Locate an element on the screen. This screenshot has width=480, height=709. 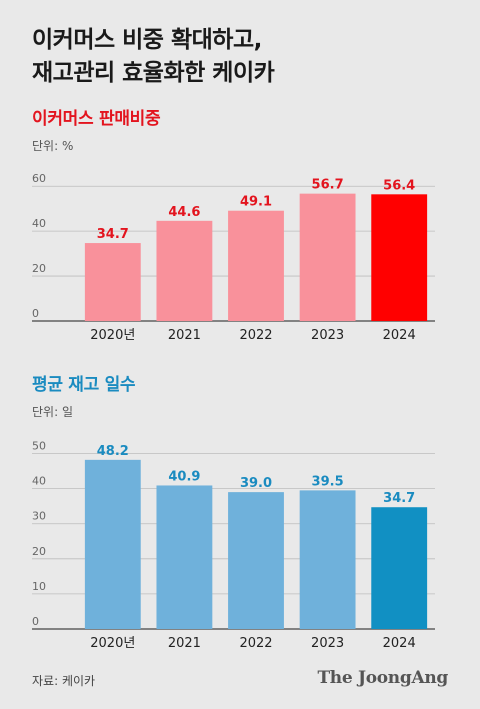
y-tick-label: 50 is located at coordinates (39, 446).